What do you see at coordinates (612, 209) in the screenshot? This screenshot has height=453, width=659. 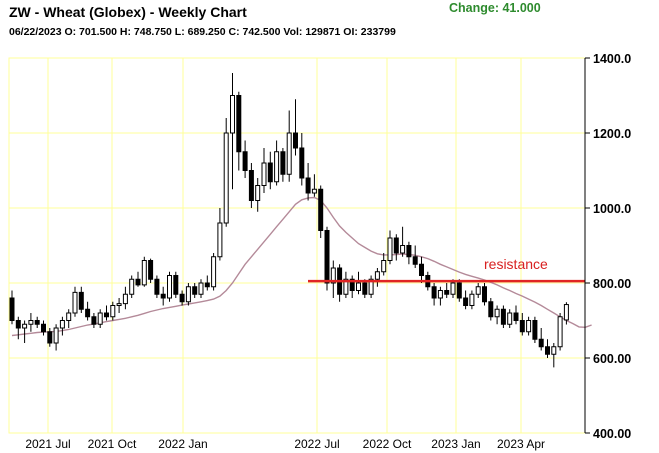 I see `y-tick-label: 1000.0` at bounding box center [612, 209].